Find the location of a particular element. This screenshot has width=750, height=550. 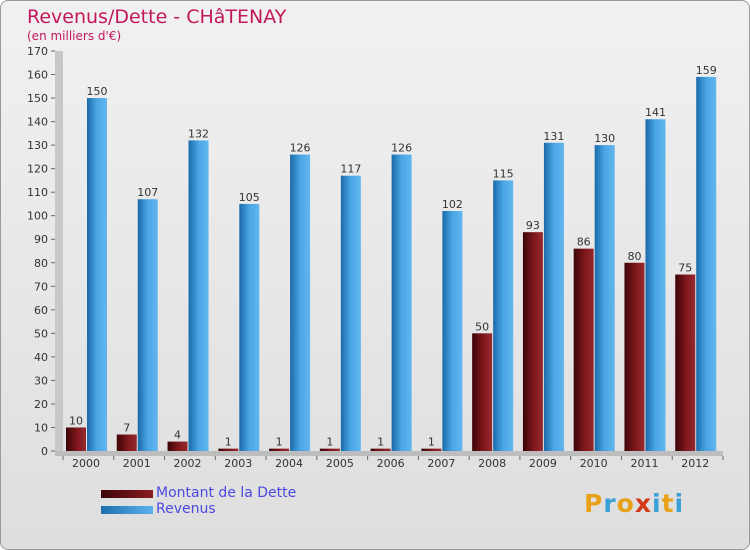

x-tick-label: 2012 is located at coordinates (695, 463).